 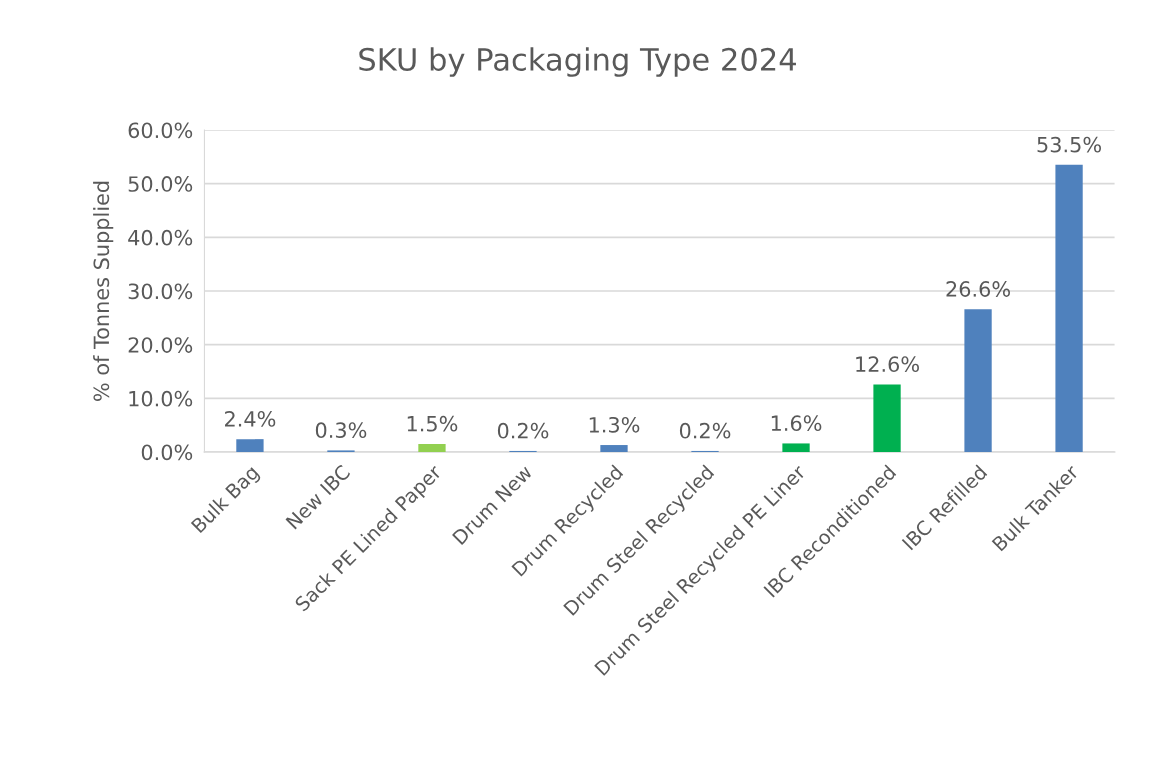 What do you see at coordinates (103, 291) in the screenshot?
I see `y-axis-title: % of Tonnes Supplied` at bounding box center [103, 291].